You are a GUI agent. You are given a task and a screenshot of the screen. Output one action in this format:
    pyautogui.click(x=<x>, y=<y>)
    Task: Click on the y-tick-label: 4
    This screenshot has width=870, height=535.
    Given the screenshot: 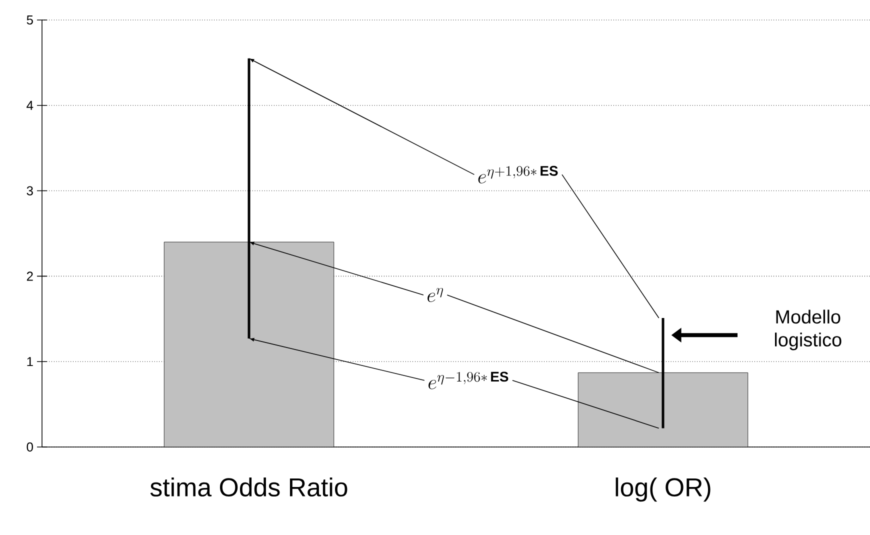 What is the action you would take?
    pyautogui.click(x=30, y=105)
    